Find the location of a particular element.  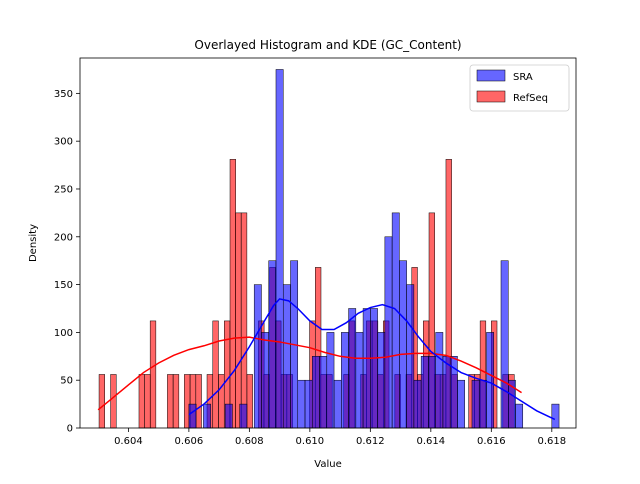

y-axis-label: Density is located at coordinates (33, 243).